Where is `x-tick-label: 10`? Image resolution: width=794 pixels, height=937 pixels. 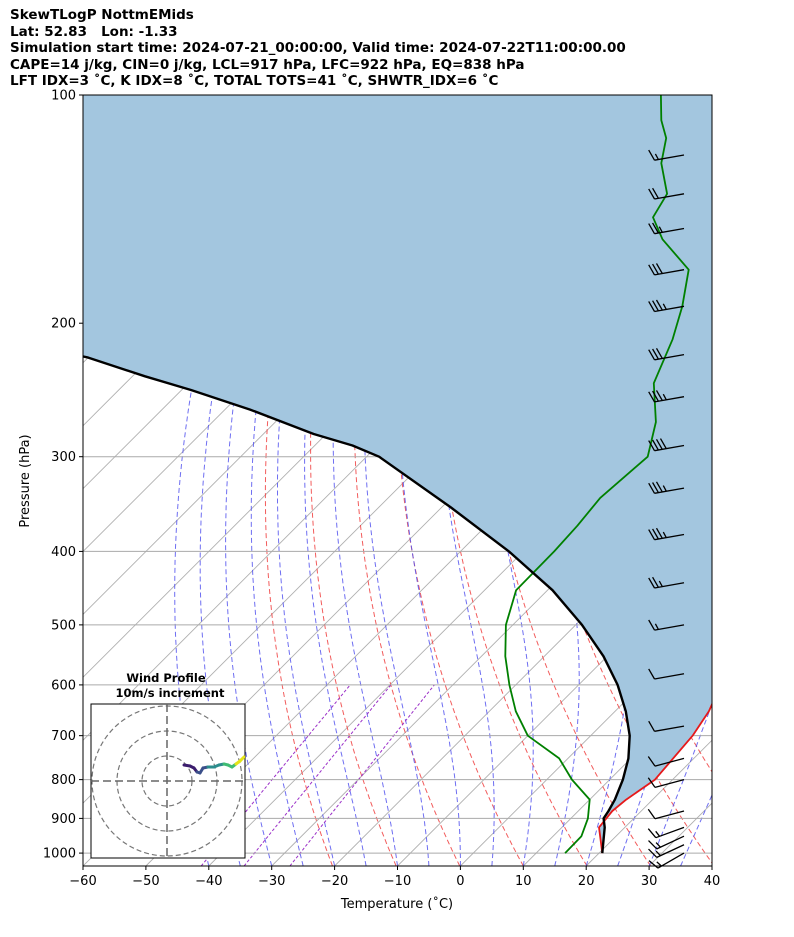
x-tick-label: 10 is located at coordinates (523, 881).